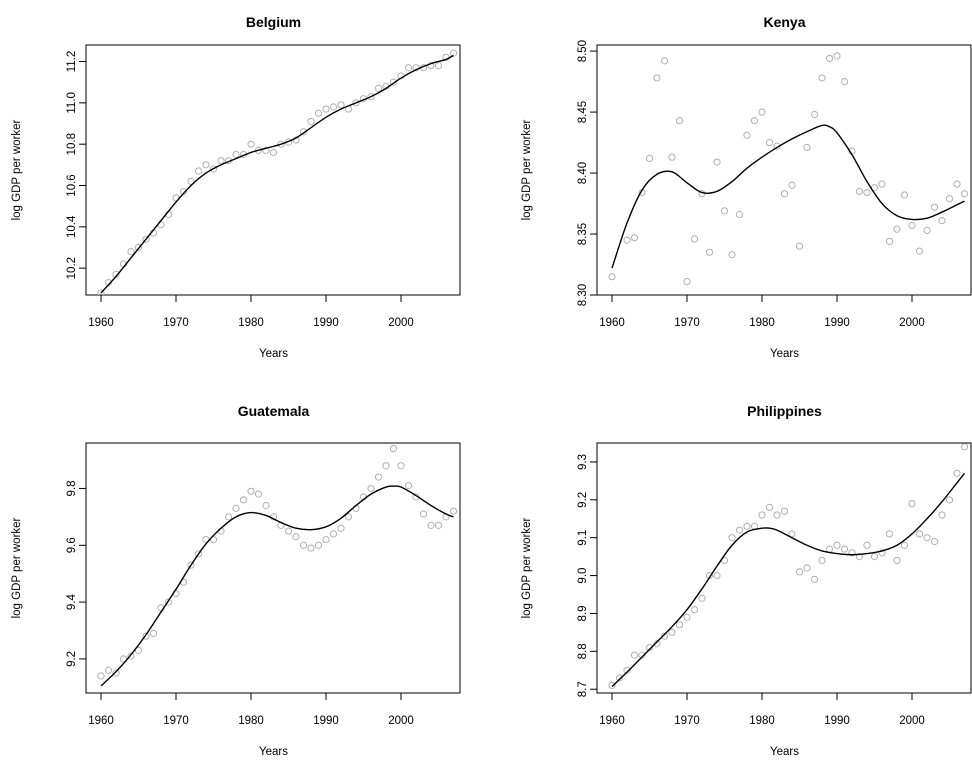 The image size is (972, 761). I want to click on y-tick-label: 9.8, so click(72, 488).